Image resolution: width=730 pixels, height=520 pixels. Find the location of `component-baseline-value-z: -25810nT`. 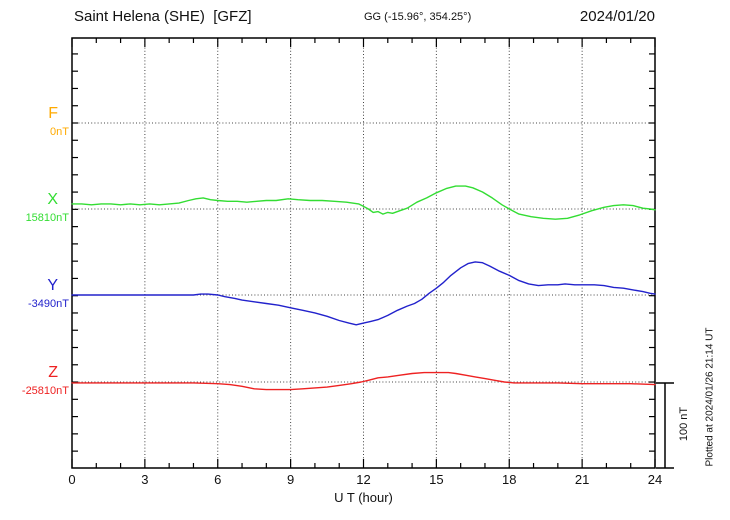

component-baseline-value-z: -25810nT is located at coordinates (45, 391).